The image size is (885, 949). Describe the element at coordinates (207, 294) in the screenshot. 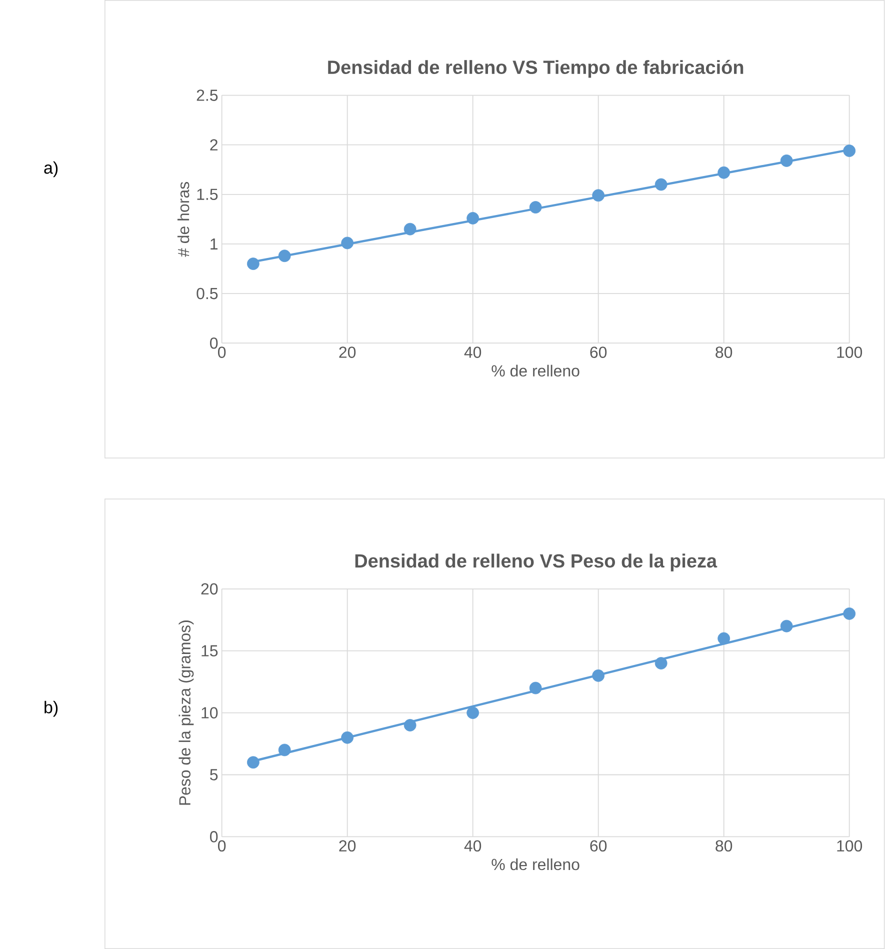

I see `y-tick-label: 0.5` at that location.